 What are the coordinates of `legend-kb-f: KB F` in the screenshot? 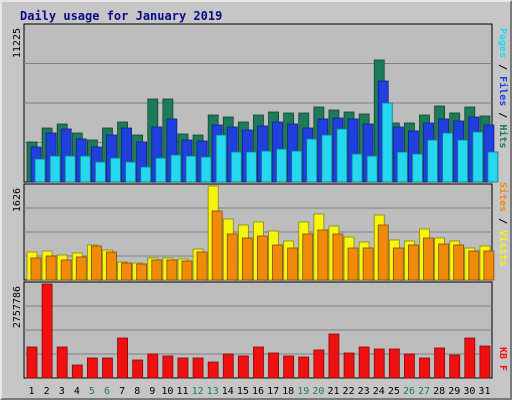 It's located at (502, 359).